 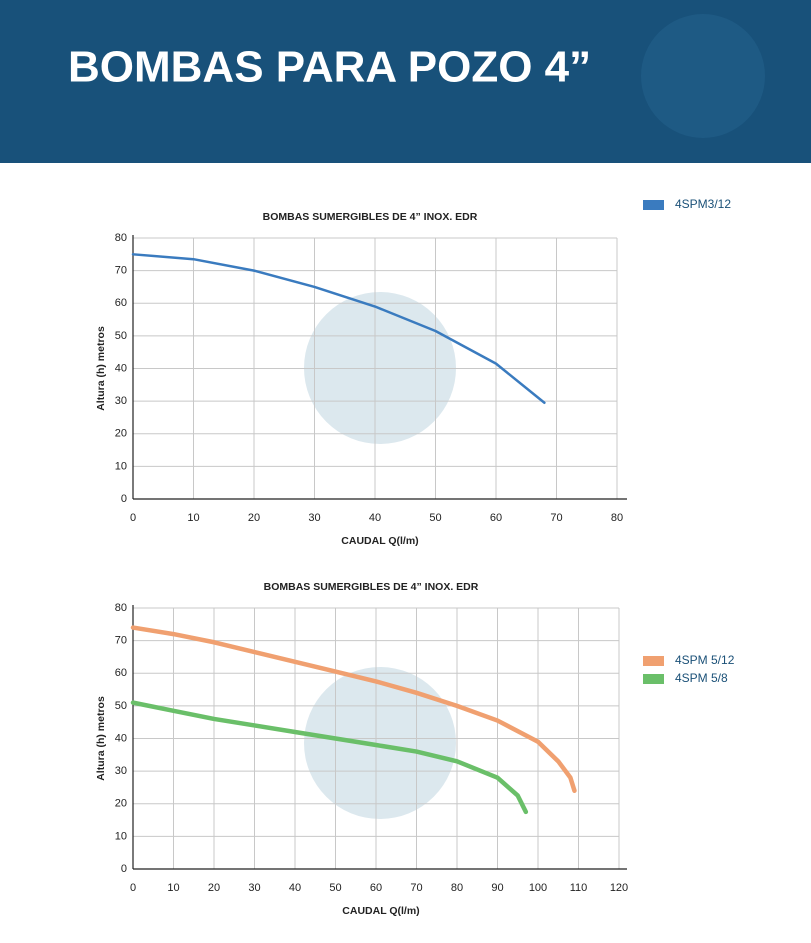 What do you see at coordinates (380, 743) in the screenshot?
I see `watermark` at bounding box center [380, 743].